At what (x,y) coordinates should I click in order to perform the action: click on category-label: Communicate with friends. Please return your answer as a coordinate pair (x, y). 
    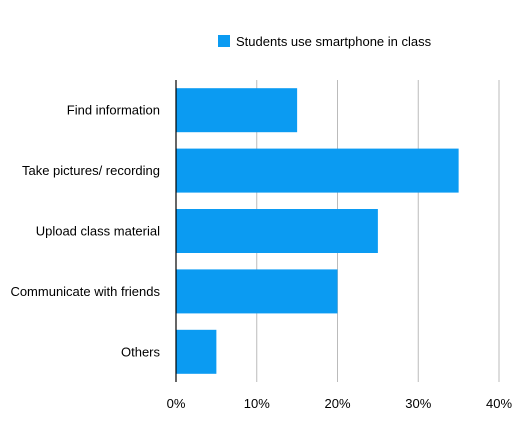
    Looking at the image, I should click on (85, 291).